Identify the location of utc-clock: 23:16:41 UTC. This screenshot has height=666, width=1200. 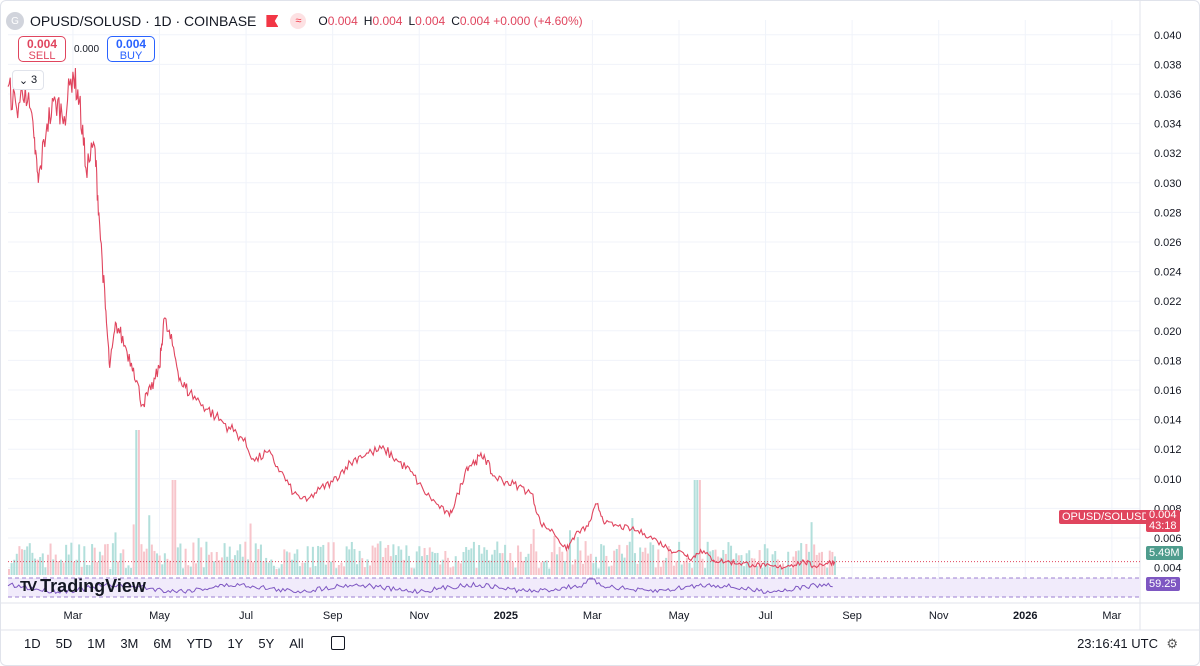
(1117, 643).